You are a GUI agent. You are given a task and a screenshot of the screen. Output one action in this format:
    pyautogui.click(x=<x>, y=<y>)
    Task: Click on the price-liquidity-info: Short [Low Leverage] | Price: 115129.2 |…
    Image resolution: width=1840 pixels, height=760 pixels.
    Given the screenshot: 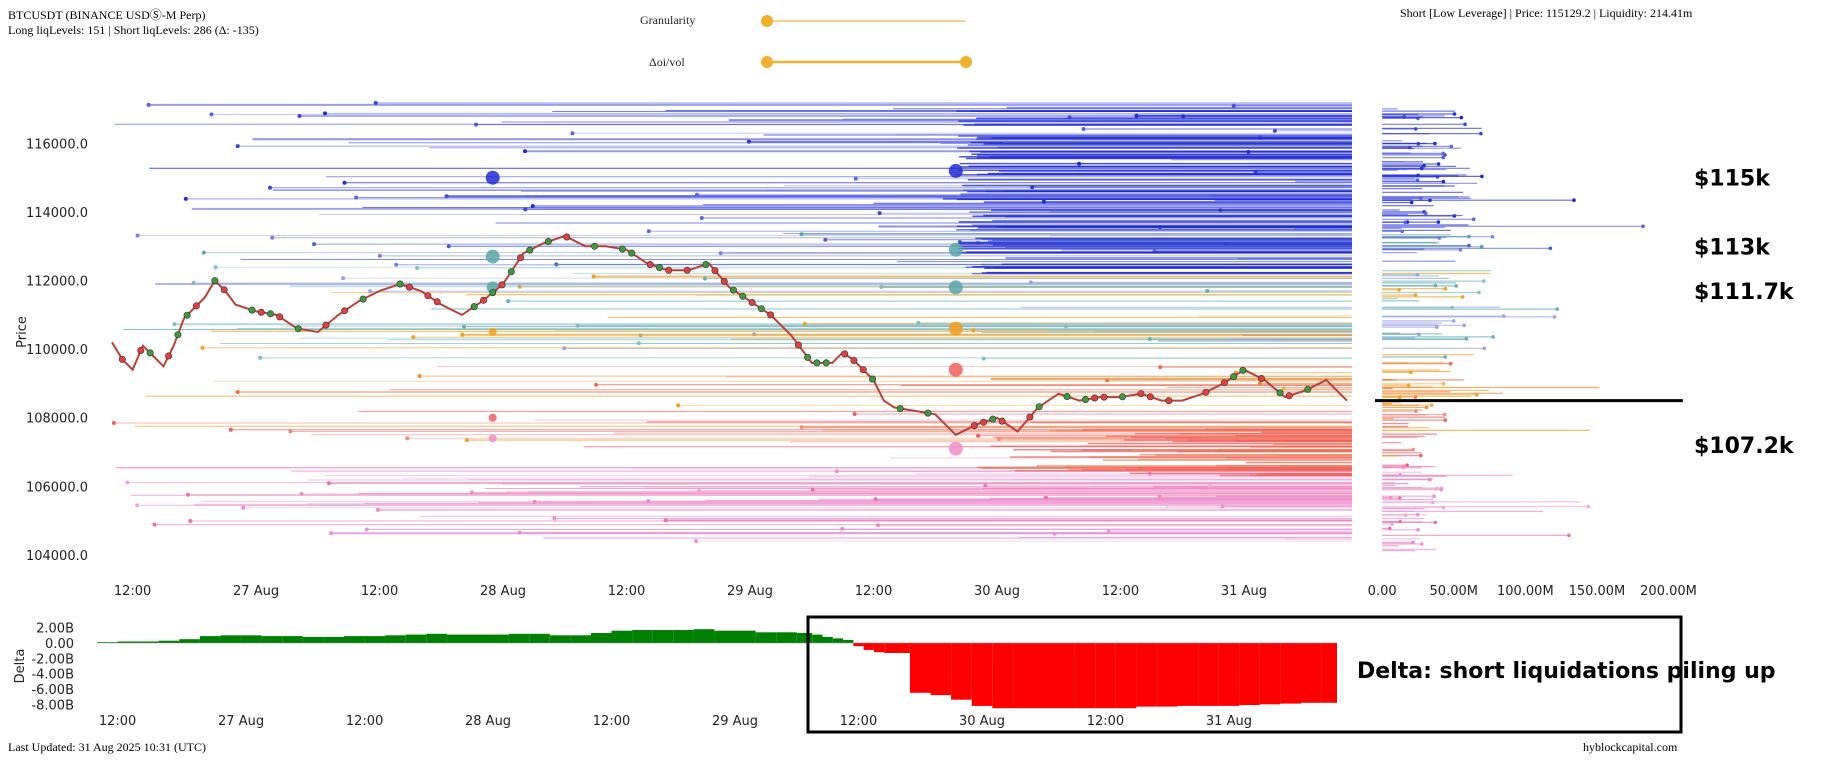 What is the action you would take?
    pyautogui.click(x=1546, y=13)
    